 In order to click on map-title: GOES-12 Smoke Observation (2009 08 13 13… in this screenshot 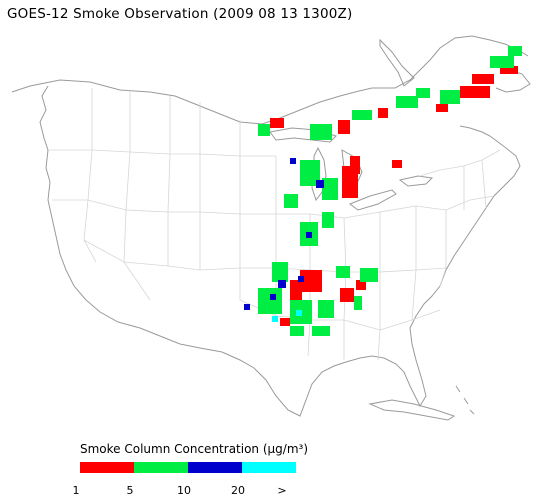, I will do `click(180, 14)`.